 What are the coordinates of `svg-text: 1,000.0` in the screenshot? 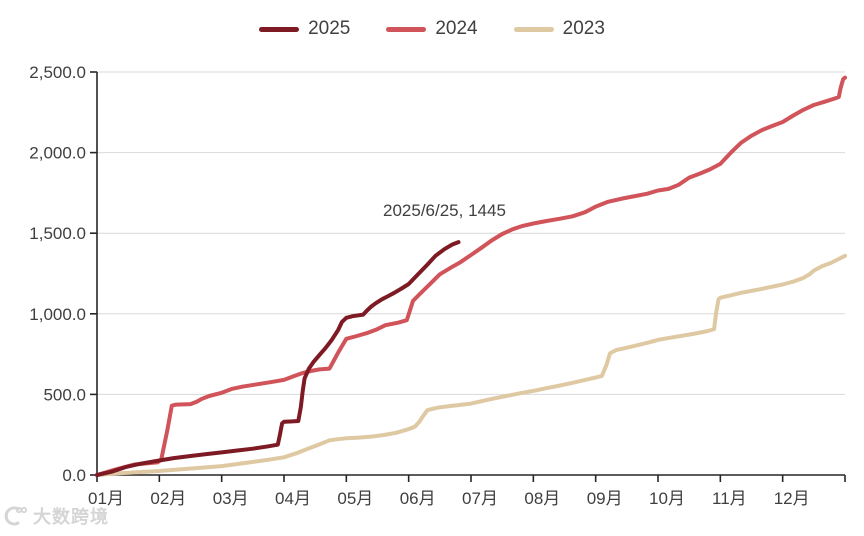 It's located at (57, 314).